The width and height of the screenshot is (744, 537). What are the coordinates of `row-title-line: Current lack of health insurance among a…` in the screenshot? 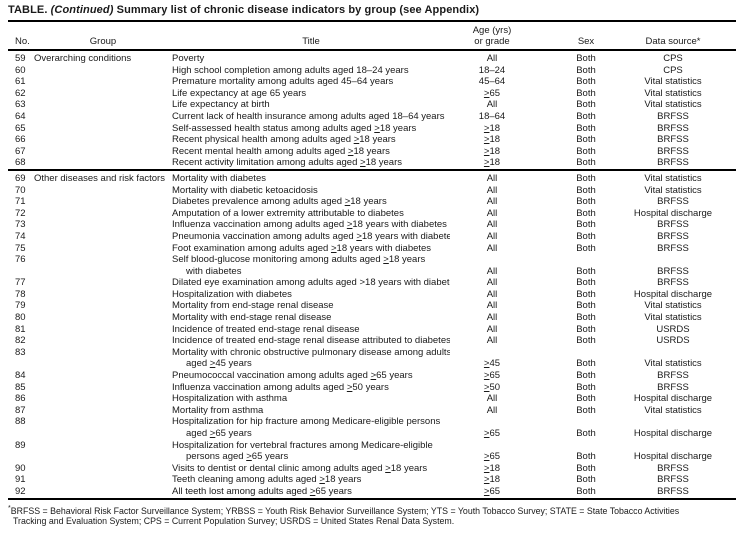 It's located at (308, 116).